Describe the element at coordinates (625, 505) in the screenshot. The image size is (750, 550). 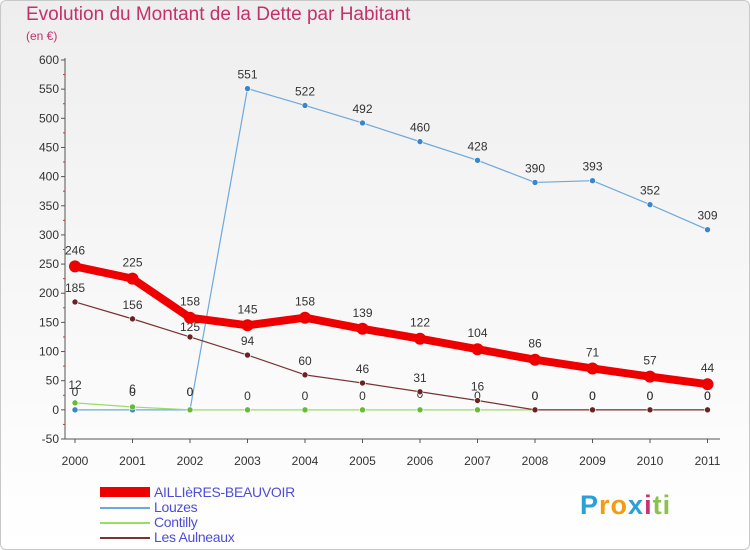
I see `proxiti-logo: Proxiti` at that location.